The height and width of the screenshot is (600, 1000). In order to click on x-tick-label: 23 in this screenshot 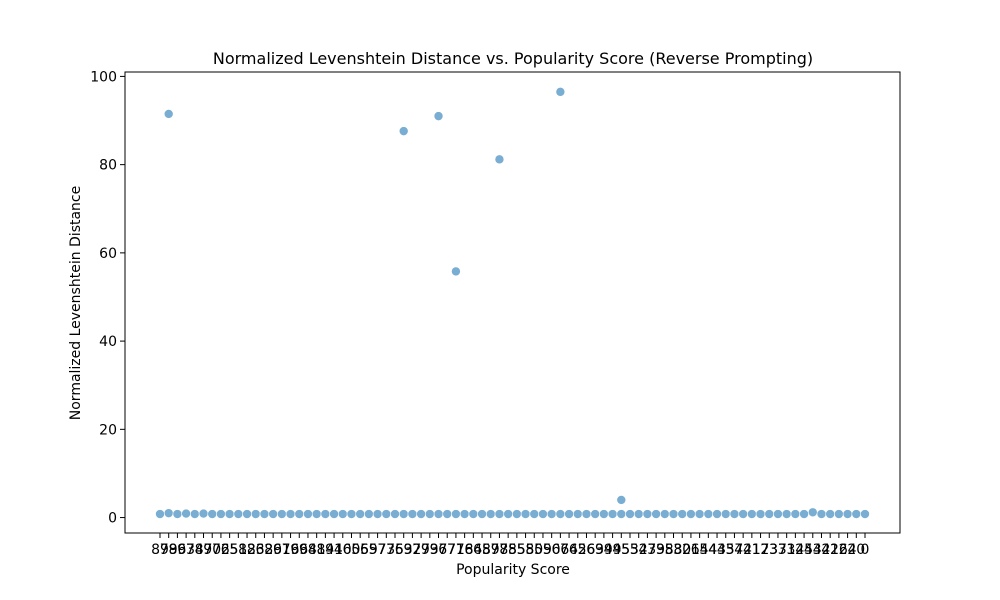, I will do `click(769, 550)`.